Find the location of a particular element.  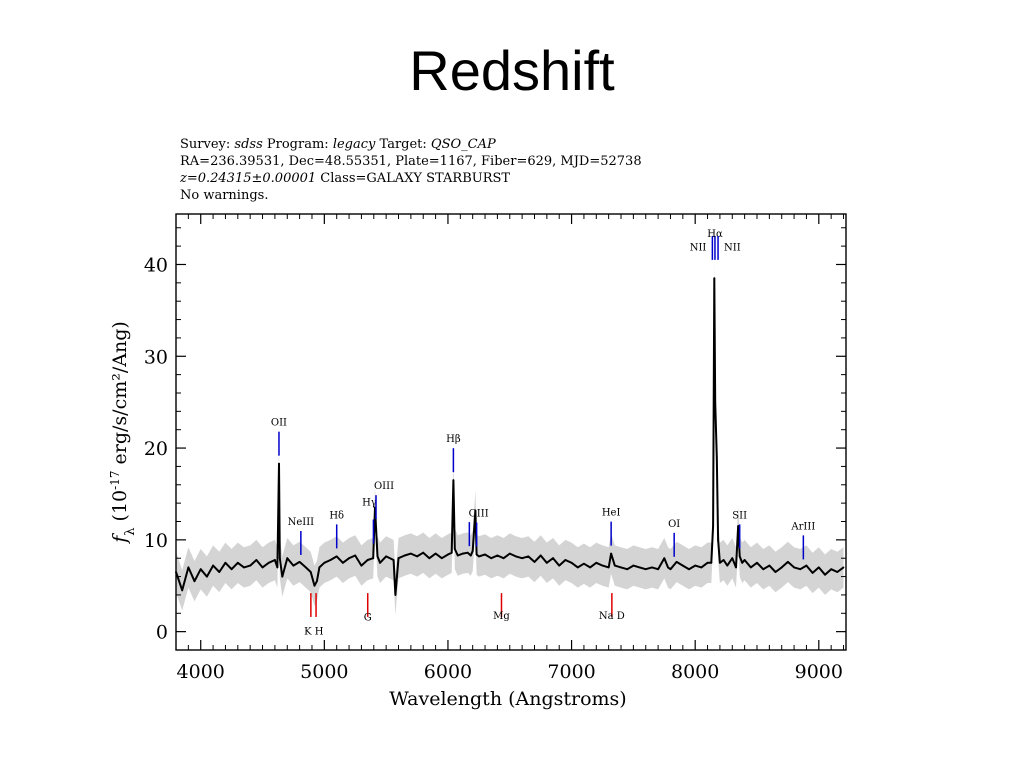

line-marker-label: Na D is located at coordinates (612, 616).